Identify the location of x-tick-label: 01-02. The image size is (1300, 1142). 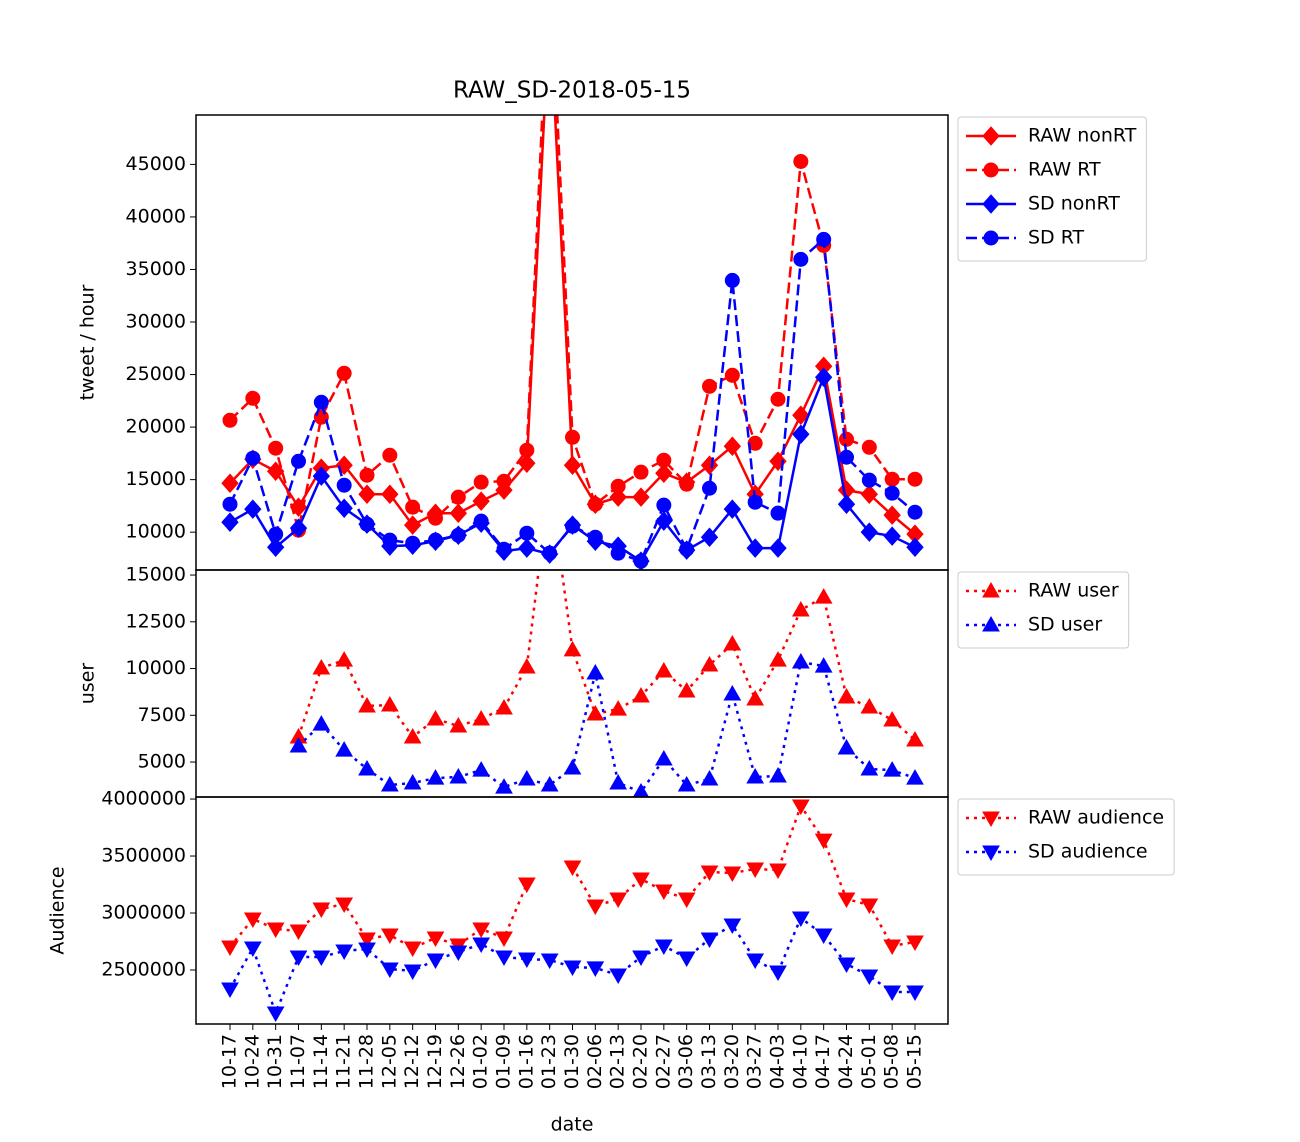
(481, 1061).